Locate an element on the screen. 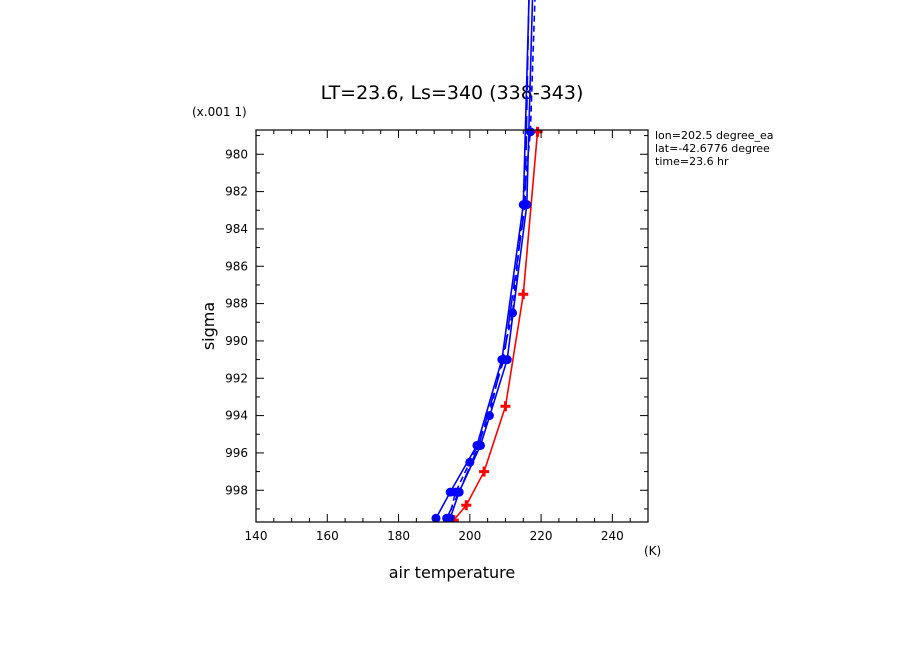 The image size is (904, 654). x-tick-label: 220 is located at coordinates (541, 536).